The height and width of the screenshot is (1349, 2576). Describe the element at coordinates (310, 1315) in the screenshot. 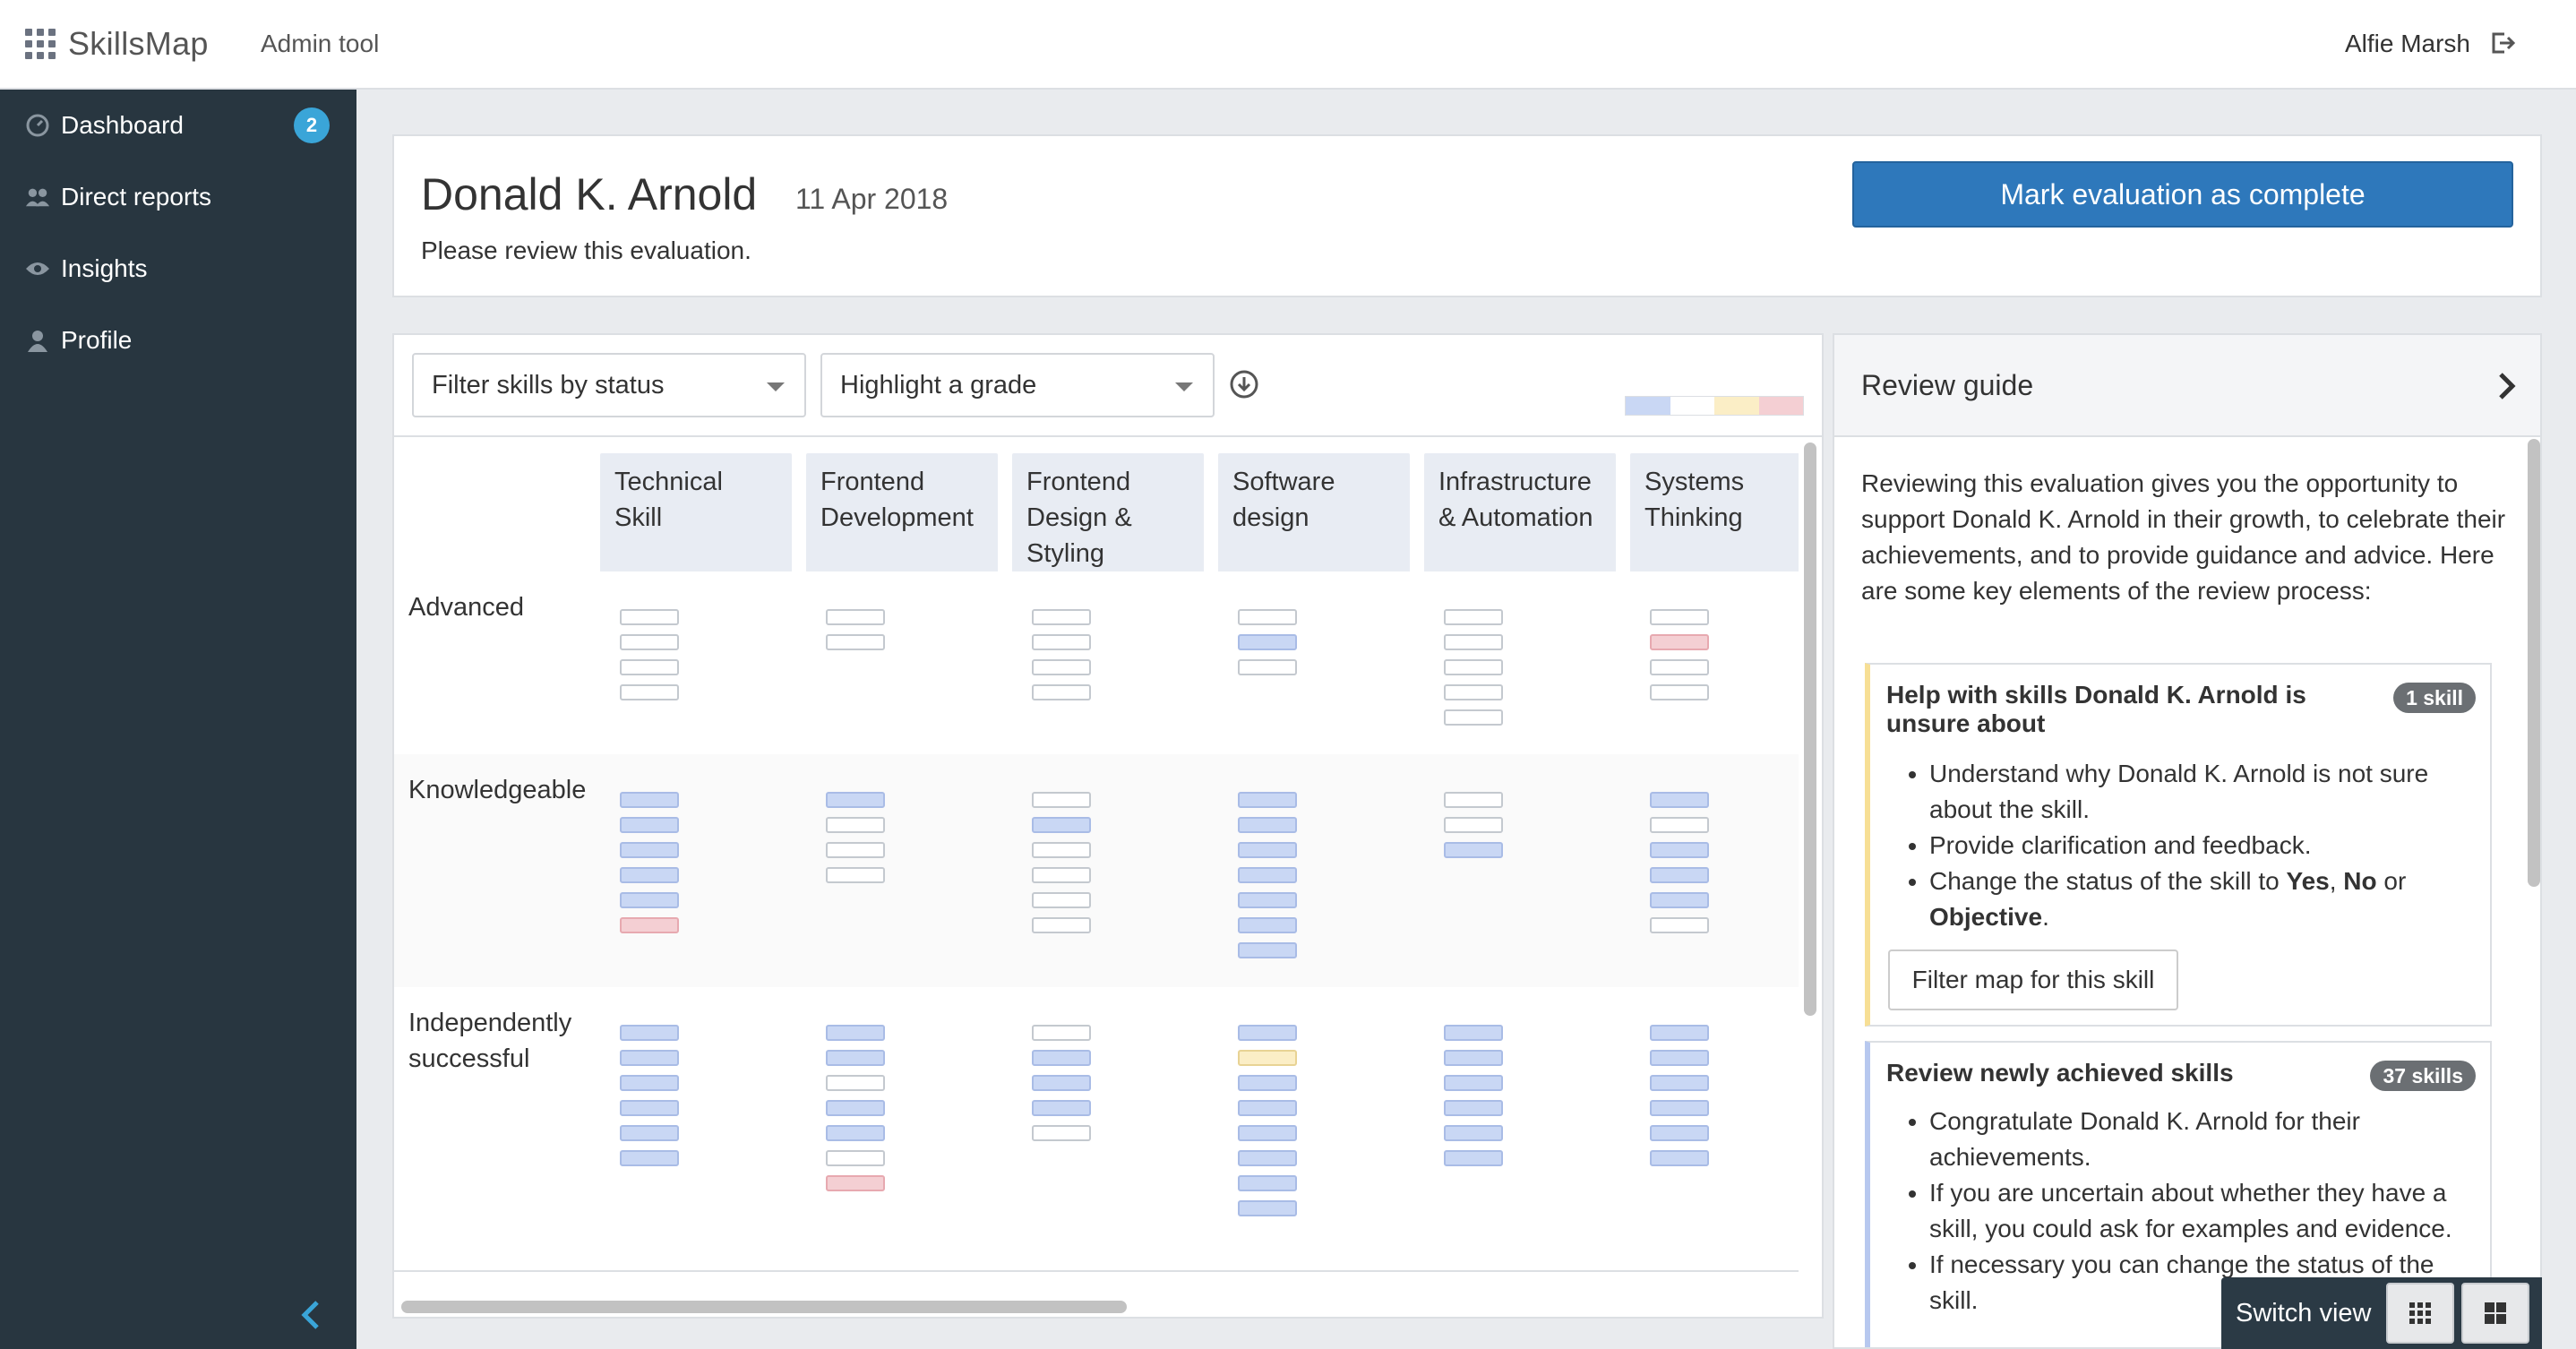

I see `collapse-sidebar-icon` at that location.